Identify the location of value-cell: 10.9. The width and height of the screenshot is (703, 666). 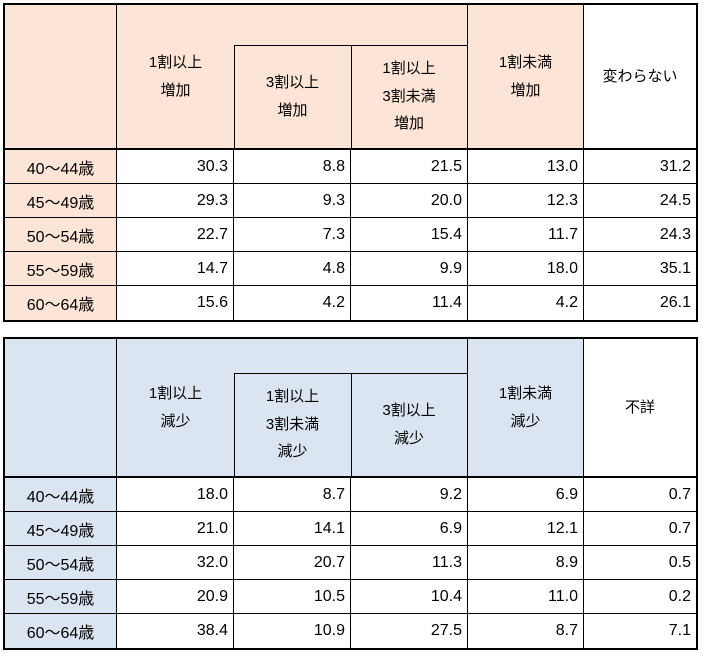
(292, 631).